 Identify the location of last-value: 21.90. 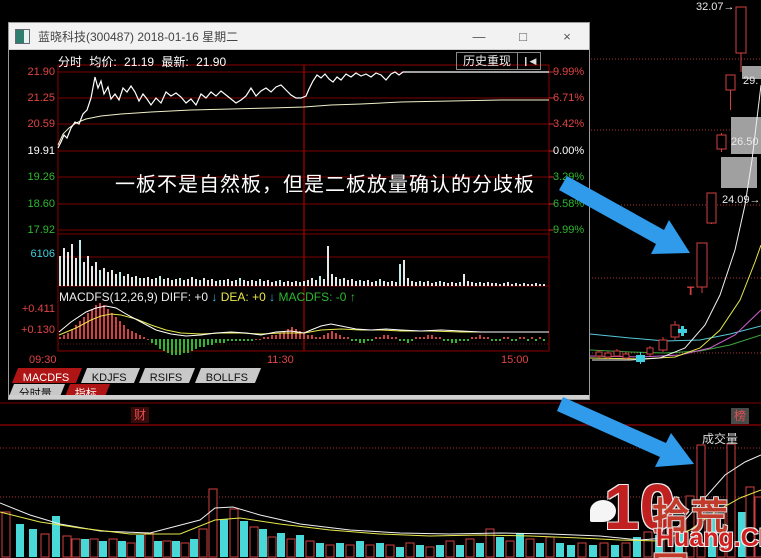
(211, 62).